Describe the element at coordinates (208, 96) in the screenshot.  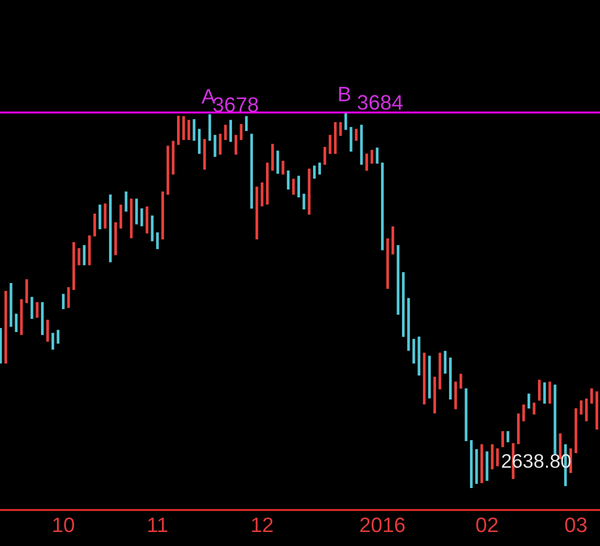
I see `annotation: A` at that location.